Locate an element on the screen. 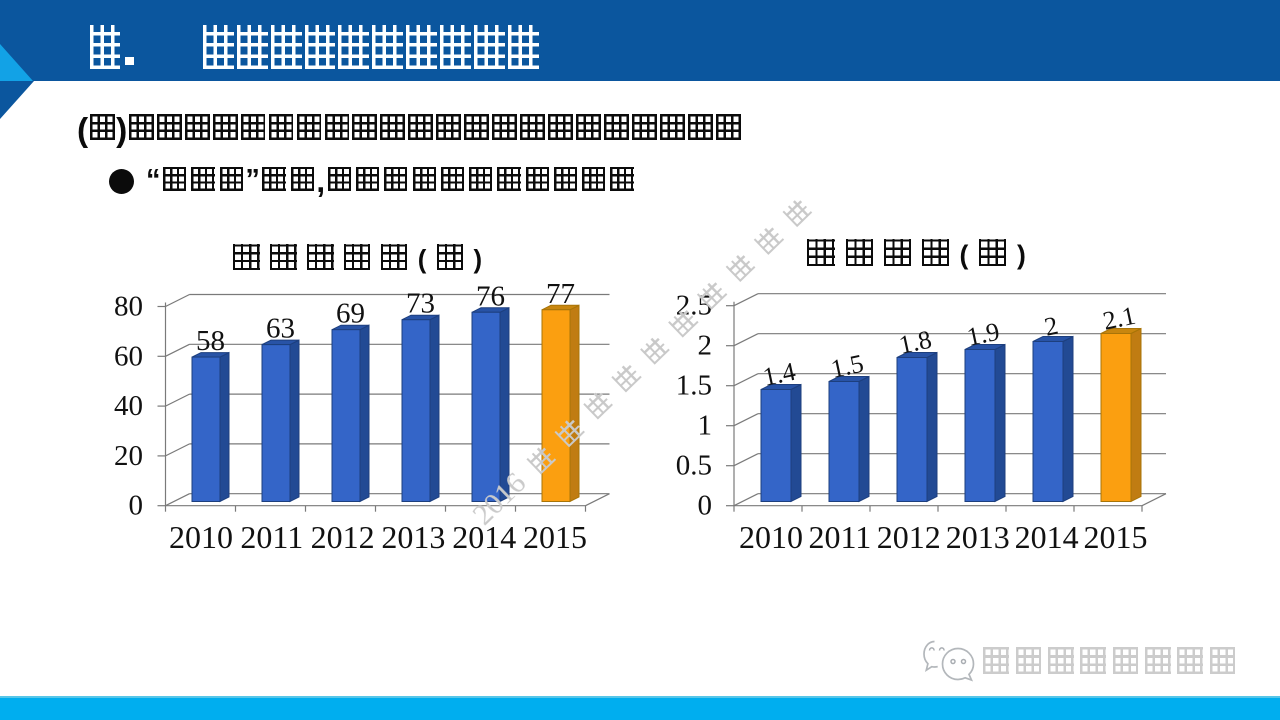 Image resolution: width=1280 pixels, height=720 pixels. svg-text: 60 is located at coordinates (128, 356).